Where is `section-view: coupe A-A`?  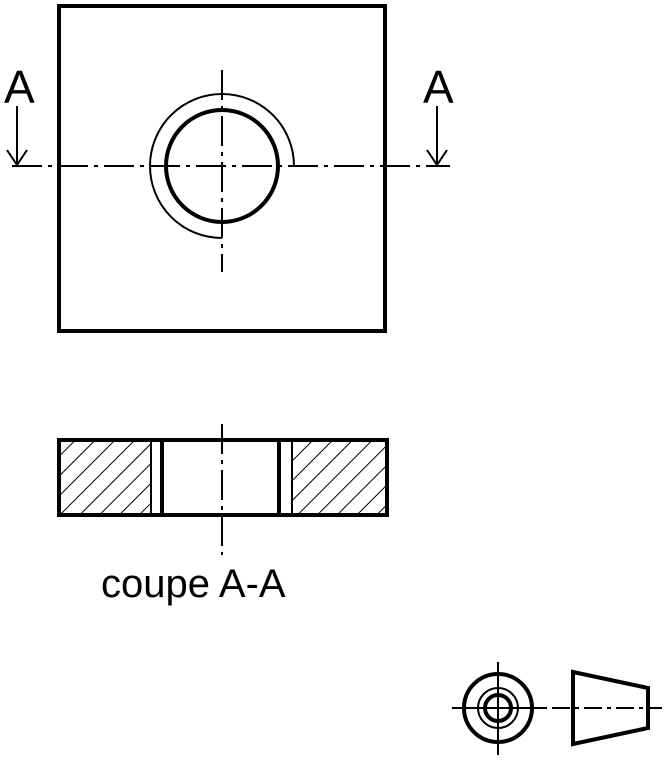
section-view: coupe A-A is located at coordinates (223, 515).